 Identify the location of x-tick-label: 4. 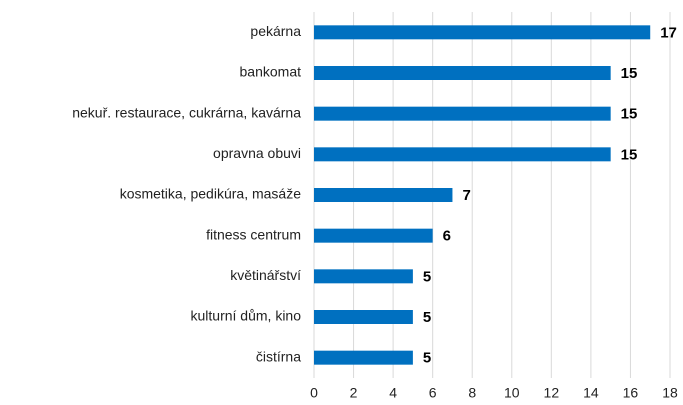
(393, 393).